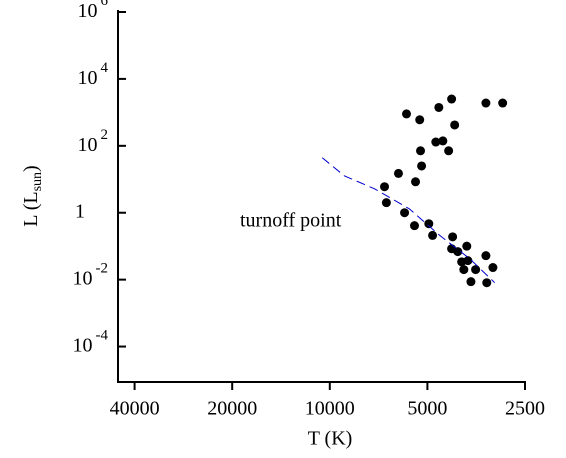 The image size is (566, 458). Describe the element at coordinates (31, 208) in the screenshot. I see `y-label-main: L (L` at that location.